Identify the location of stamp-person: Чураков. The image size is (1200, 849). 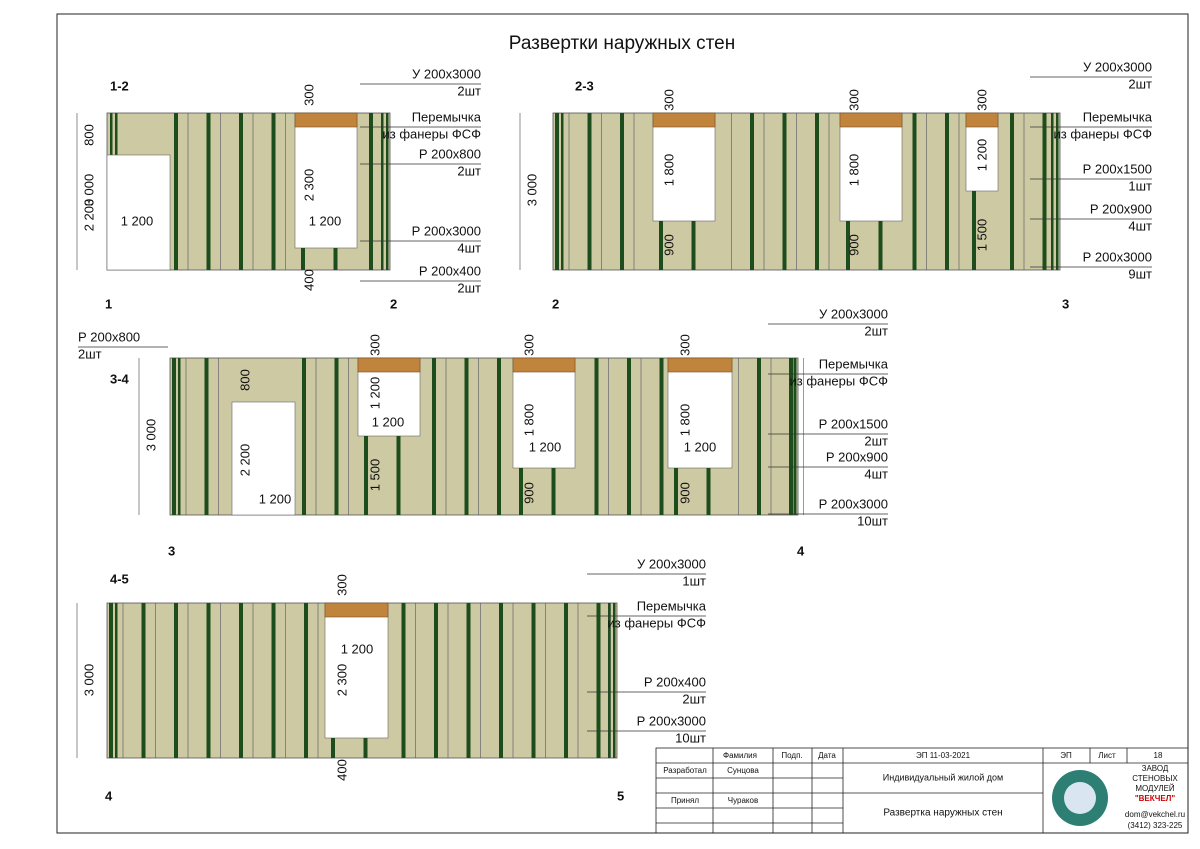
(743, 800).